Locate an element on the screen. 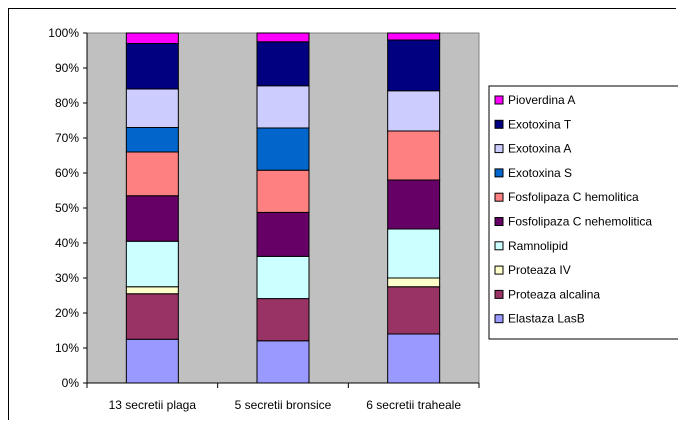 The image size is (678, 422). y-tick-label: 30% is located at coordinates (67, 278).